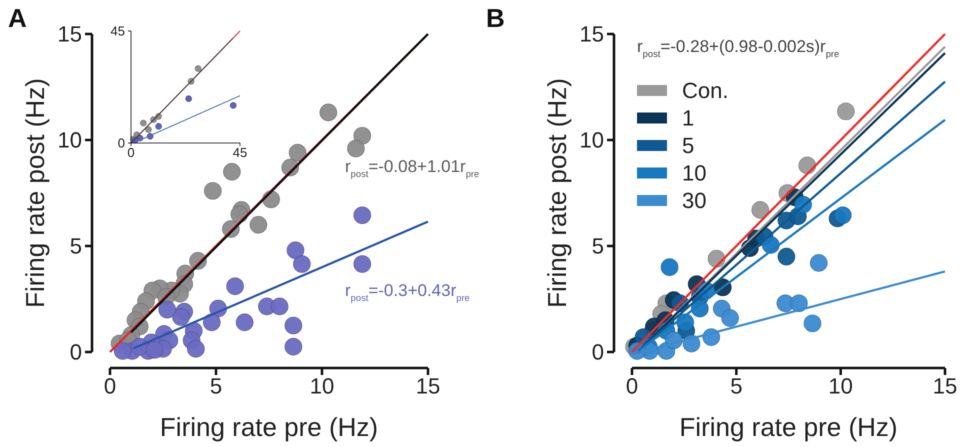 Image resolution: width=965 pixels, height=447 pixels. What do you see at coordinates (412, 168) in the screenshot?
I see `annotation: r$_{post}$=-0.08+1.01r$_{pre}$` at bounding box center [412, 168].